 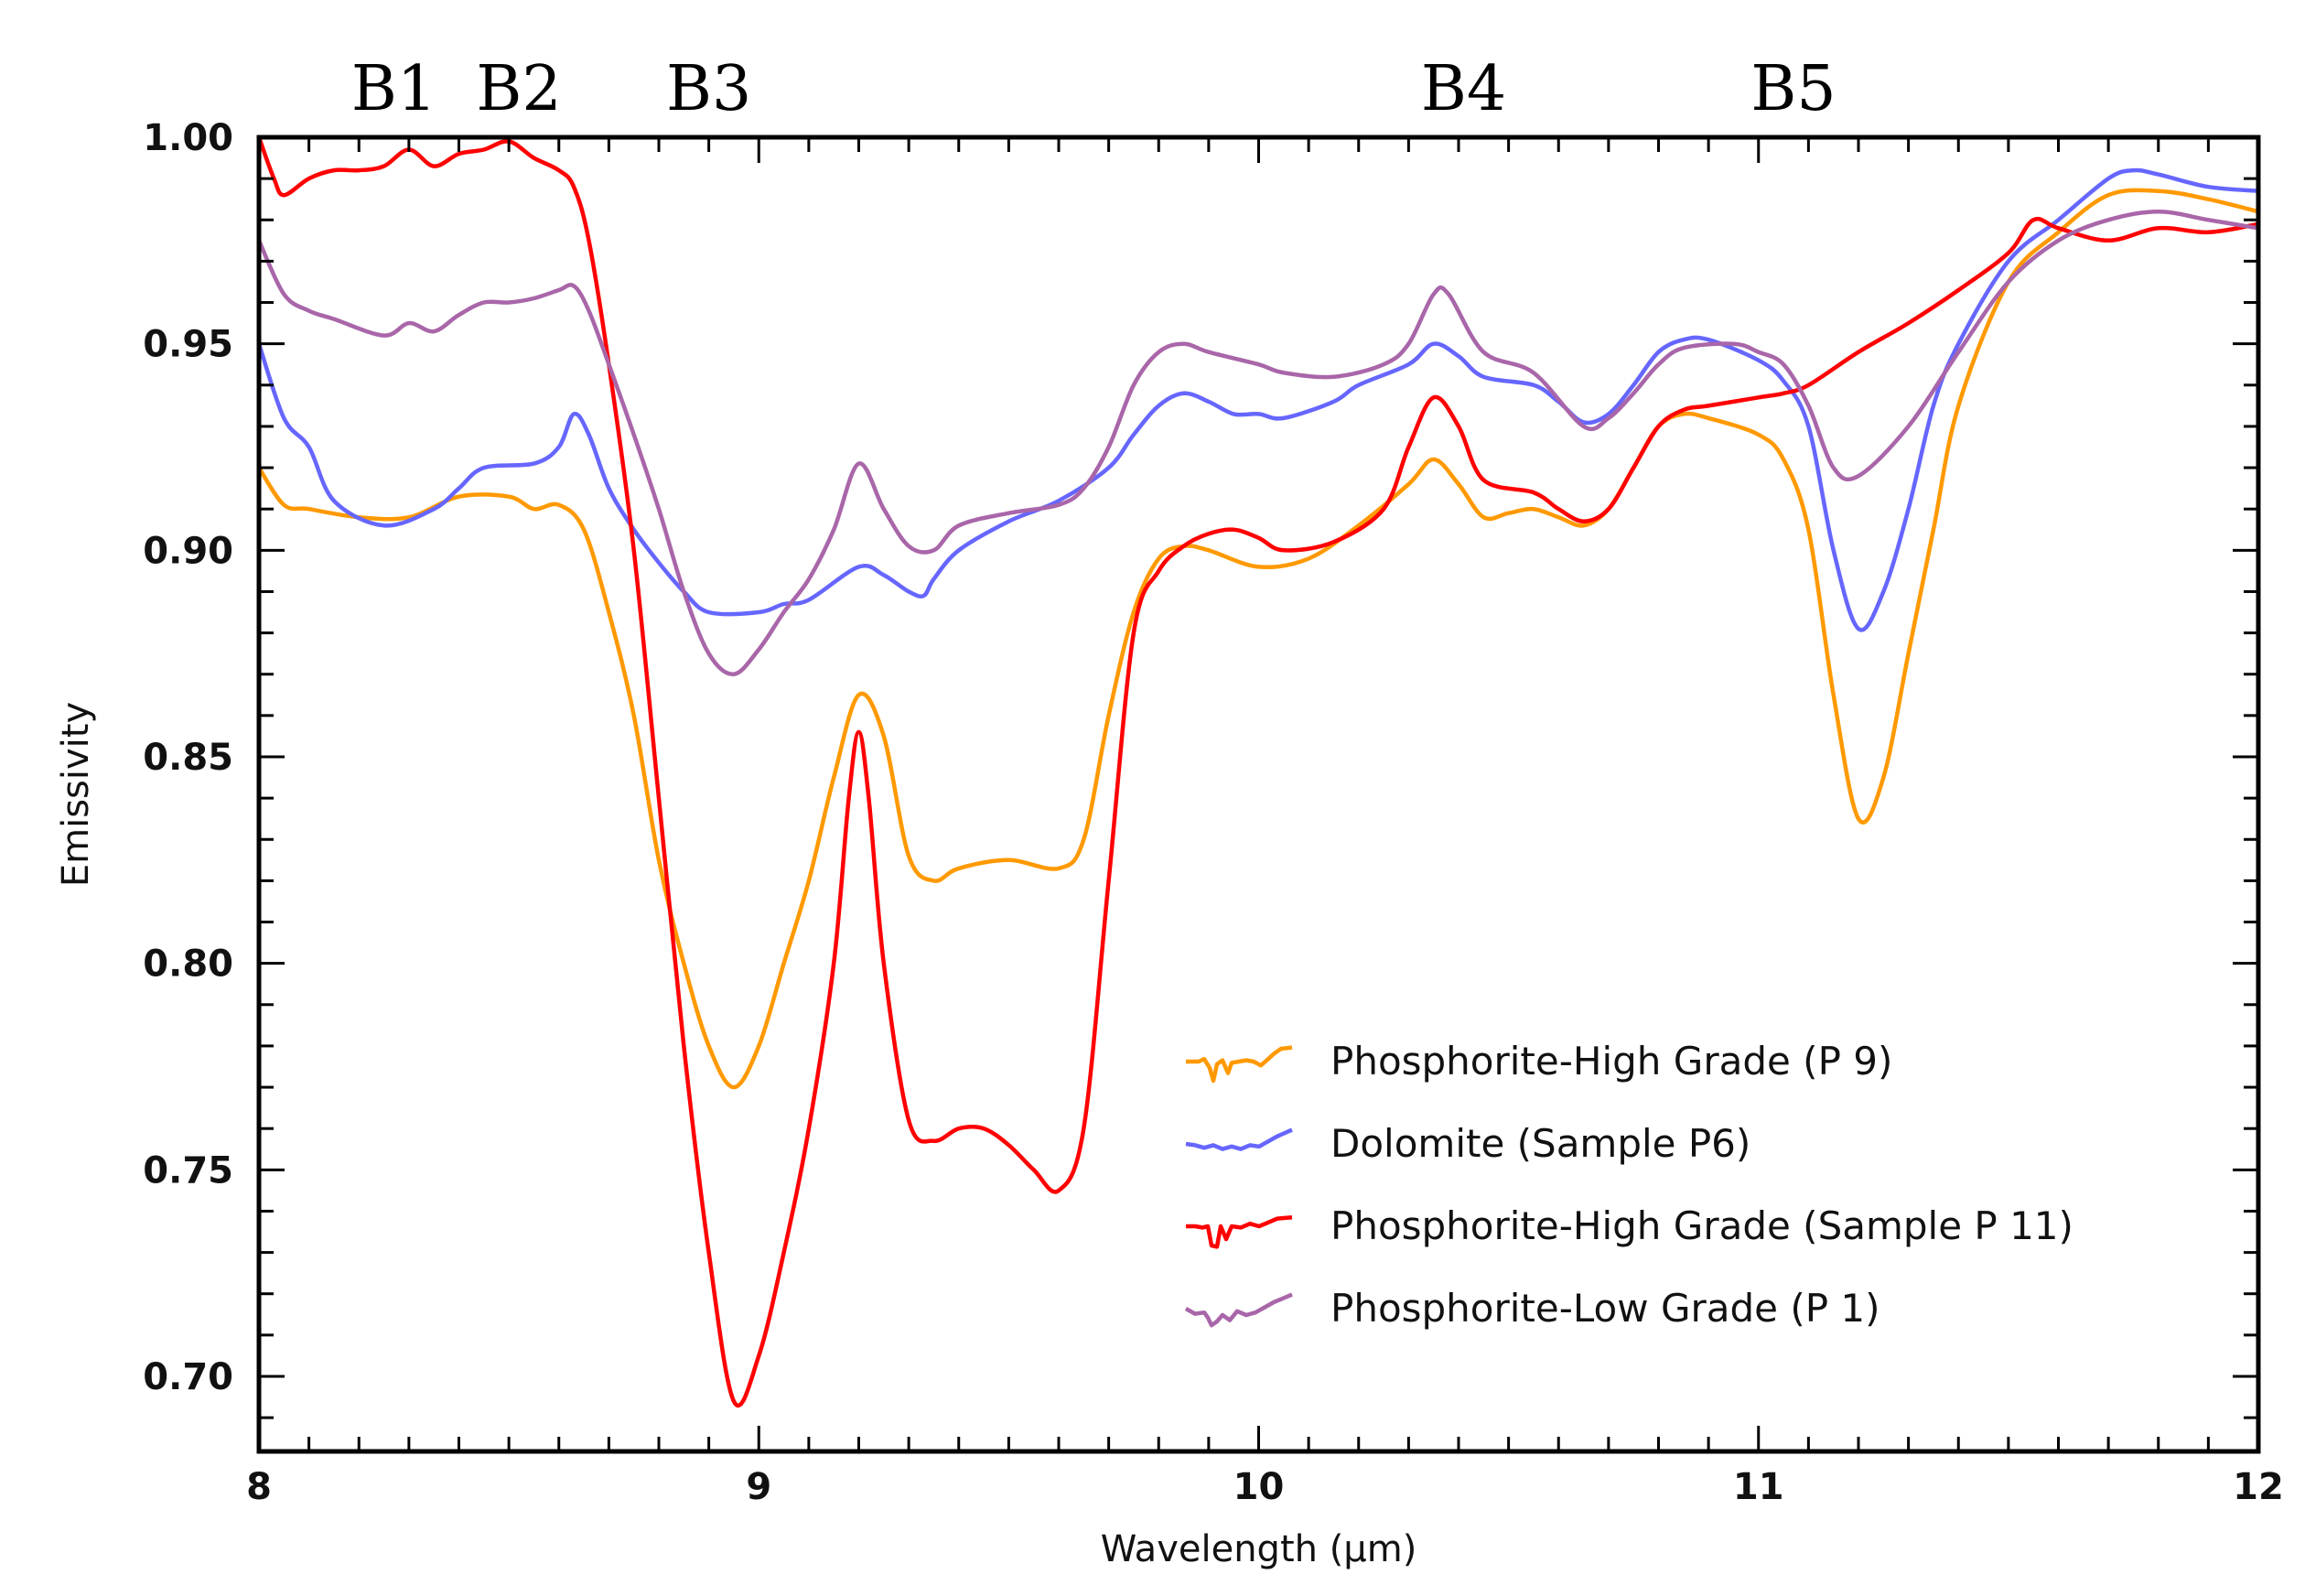 I want to click on x-tick-label: 12, so click(x=2258, y=1487).